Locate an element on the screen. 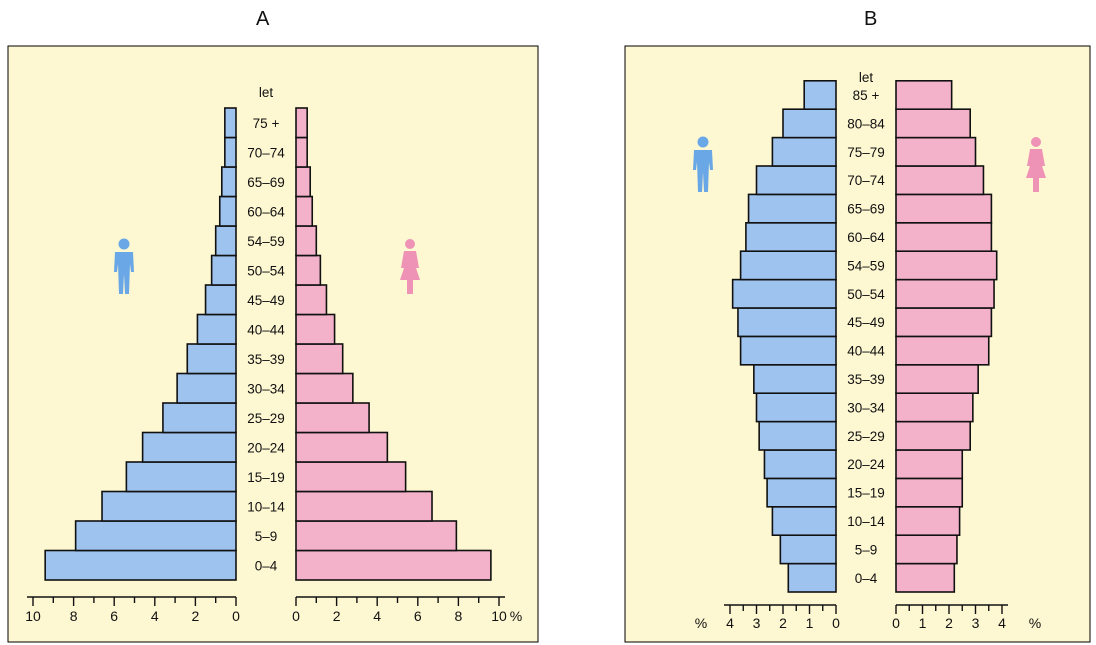 Image resolution: width=1096 pixels, height=645 pixels. panel-label-a: A is located at coordinates (263, 19).